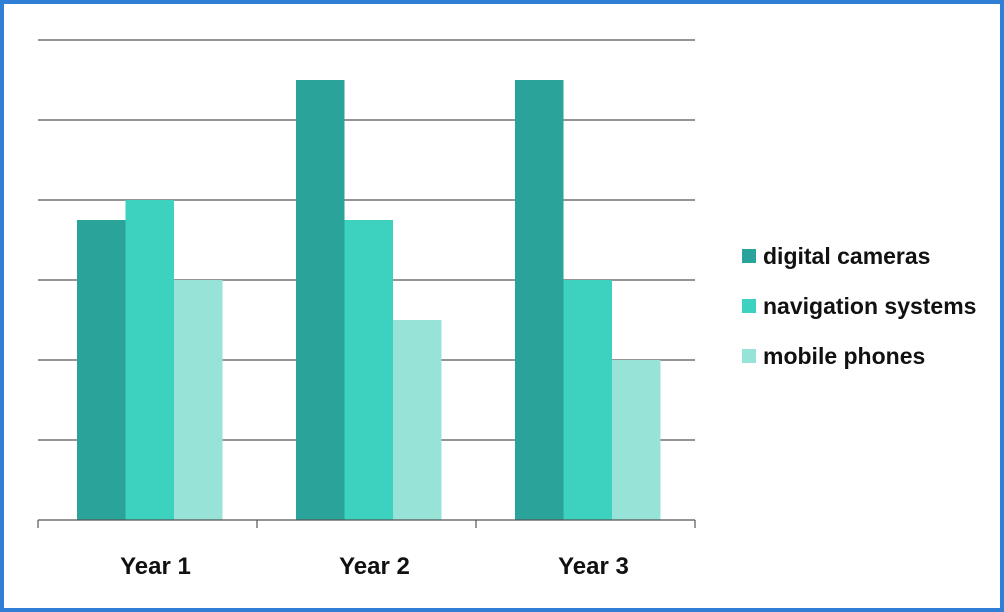  I want to click on x-axis, so click(366, 523).